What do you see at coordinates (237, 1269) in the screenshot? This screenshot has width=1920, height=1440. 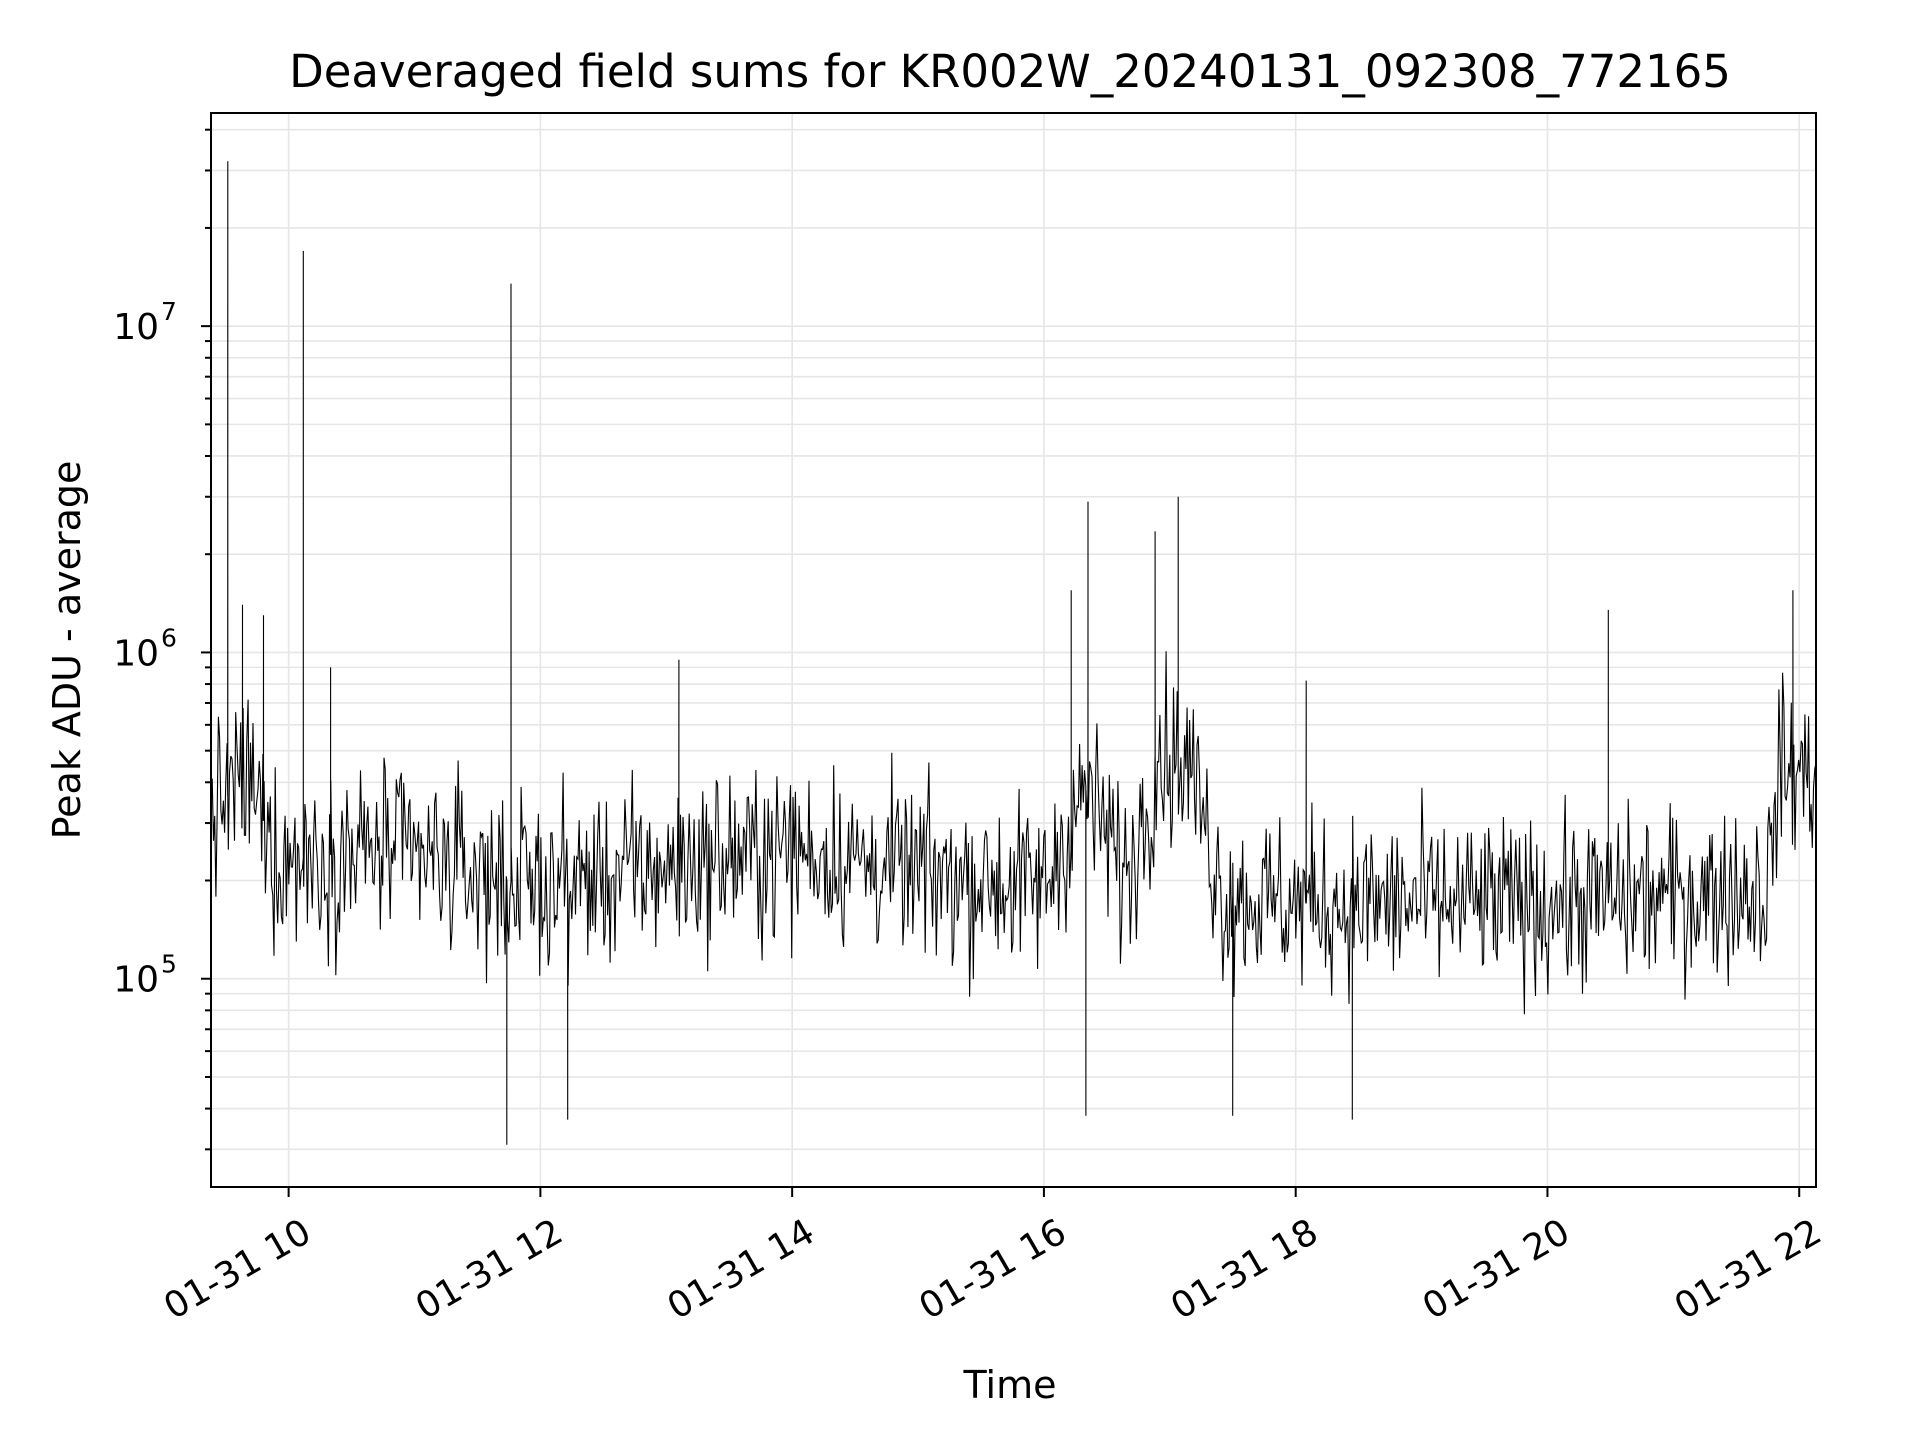 I see `x-tick-label: 01-31 10` at bounding box center [237, 1269].